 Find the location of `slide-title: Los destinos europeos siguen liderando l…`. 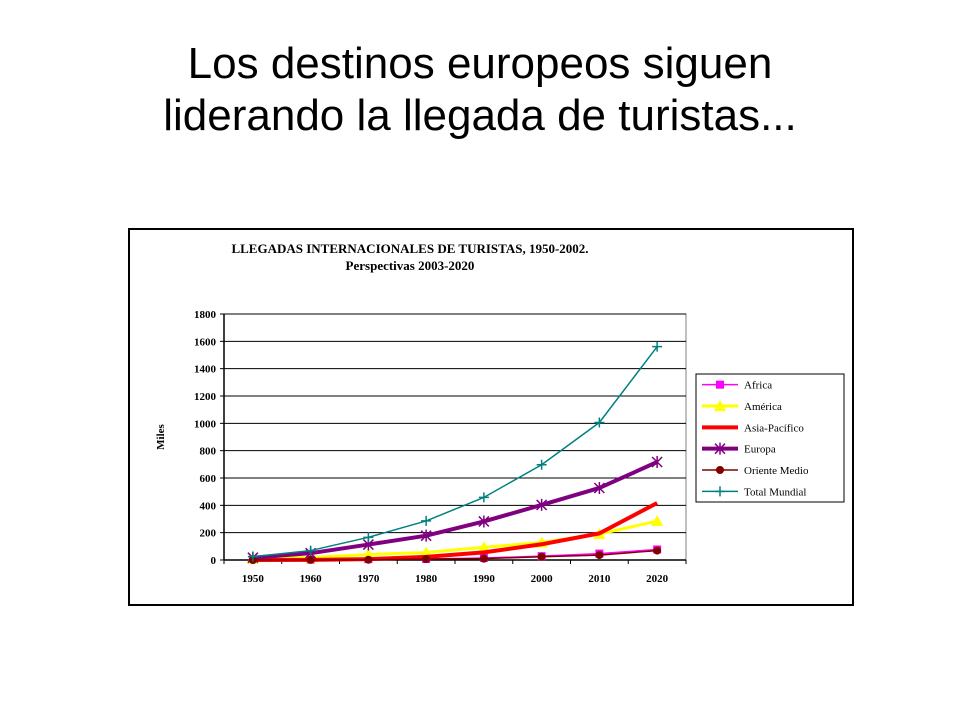

slide-title: Los destinos europeos siguen liderando l… is located at coordinates (480, 90).